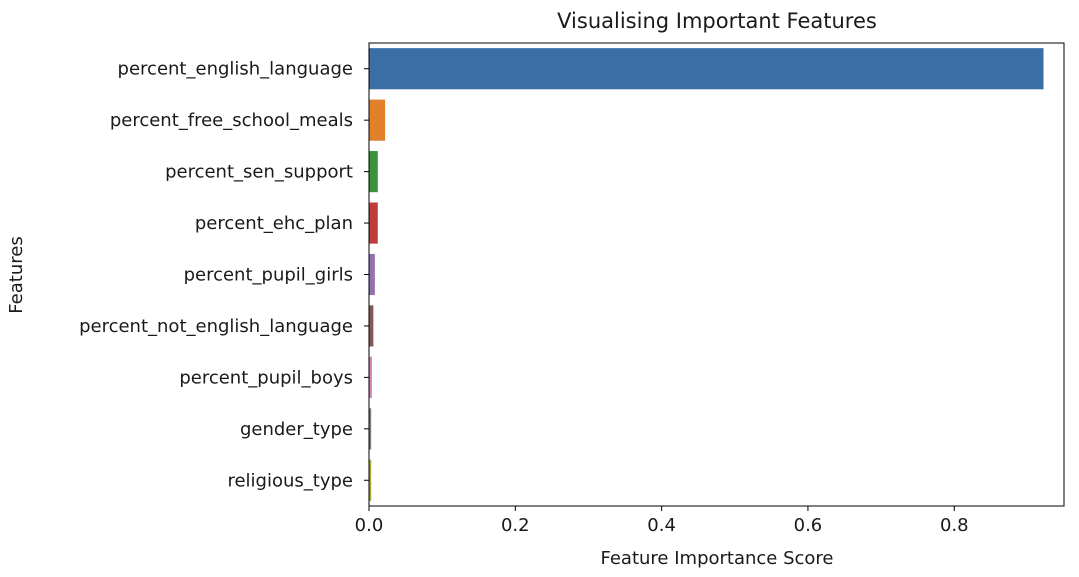 The width and height of the screenshot is (1079, 577). Describe the element at coordinates (259, 172) in the screenshot. I see `y-tick-label: percent_sen_support` at that location.